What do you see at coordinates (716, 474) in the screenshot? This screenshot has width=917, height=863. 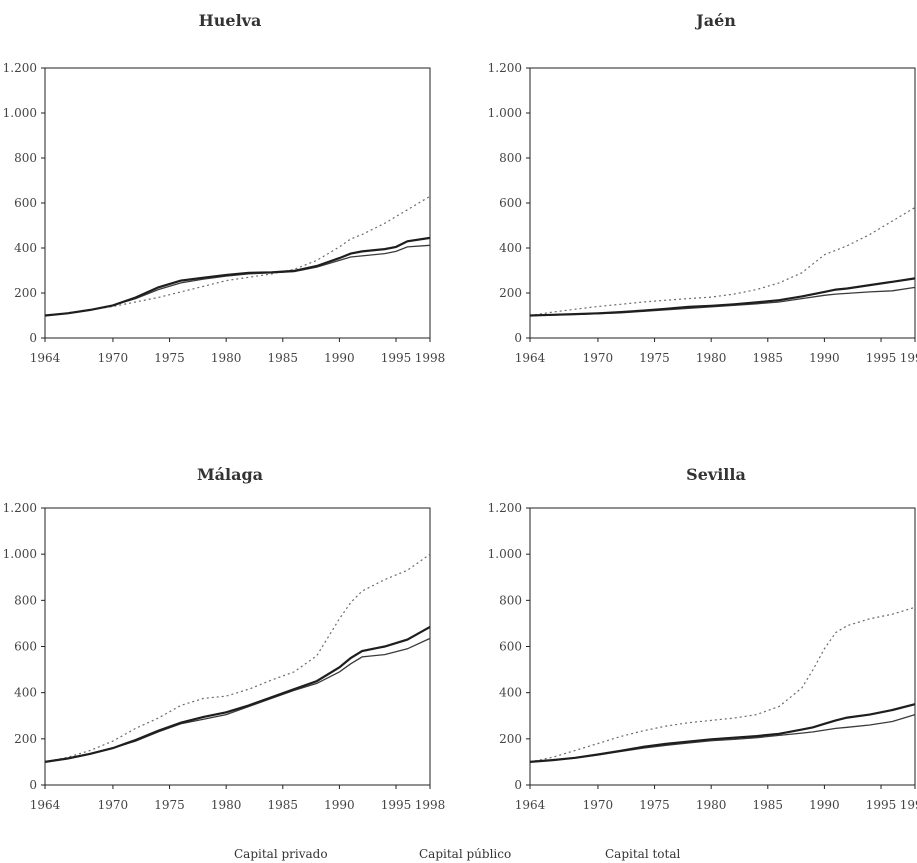 I see `chart-title: Sevilla` at bounding box center [716, 474].